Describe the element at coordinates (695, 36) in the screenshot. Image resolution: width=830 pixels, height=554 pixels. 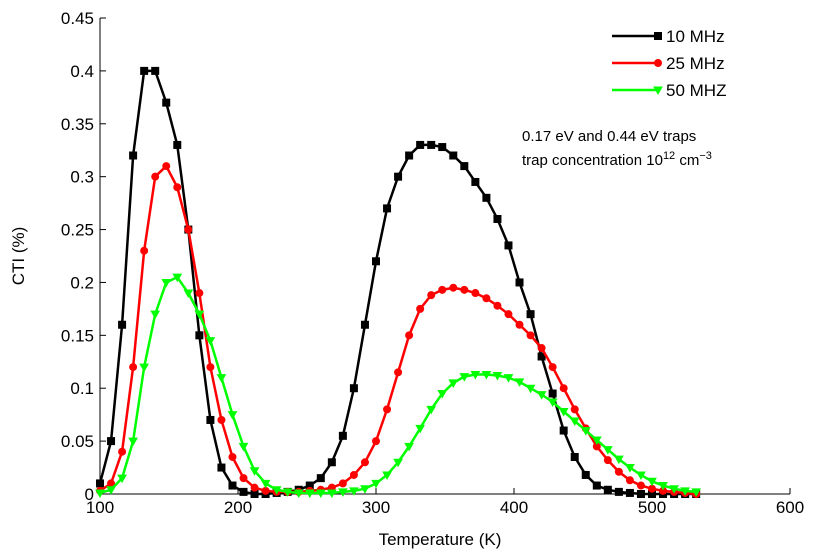
I see `legend-label: 10 MHz` at that location.